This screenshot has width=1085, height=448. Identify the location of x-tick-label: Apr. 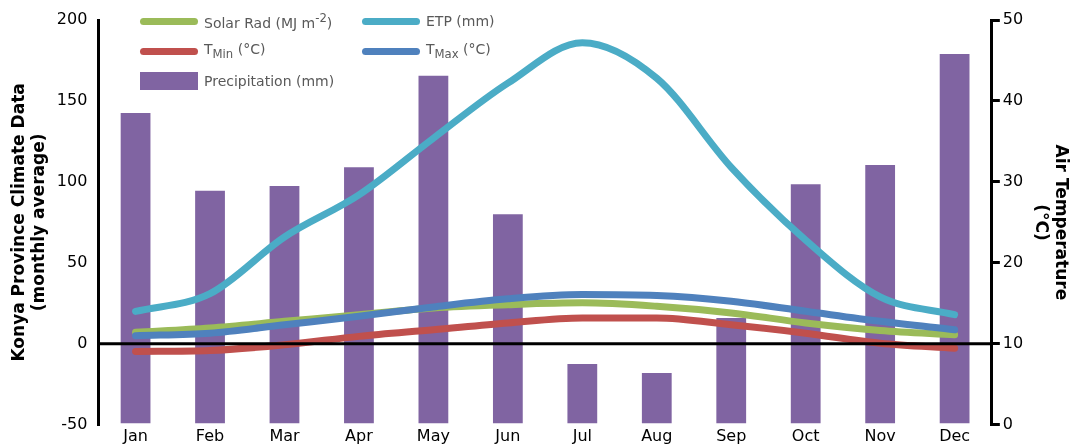
(359, 435).